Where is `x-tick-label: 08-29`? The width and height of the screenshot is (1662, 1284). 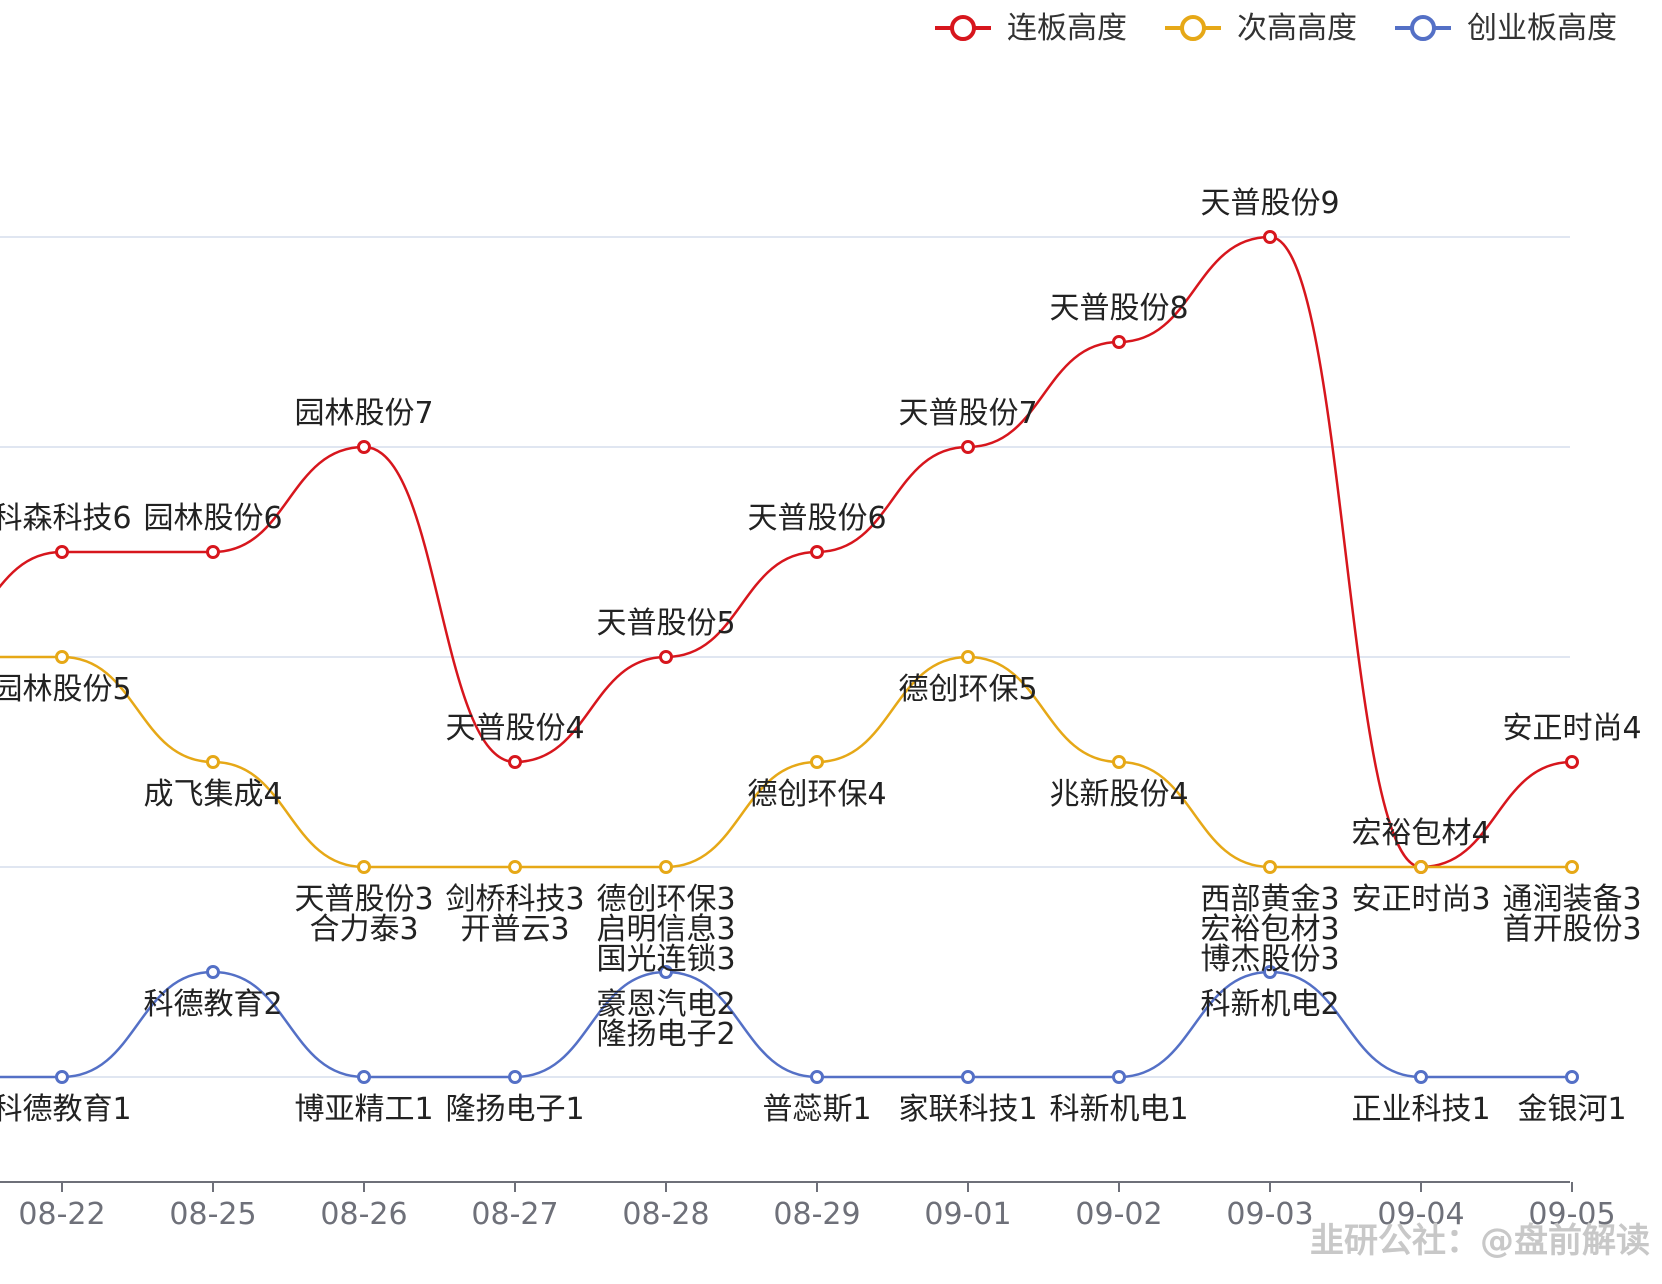
x-tick-label: 08-29 is located at coordinates (816, 1214).